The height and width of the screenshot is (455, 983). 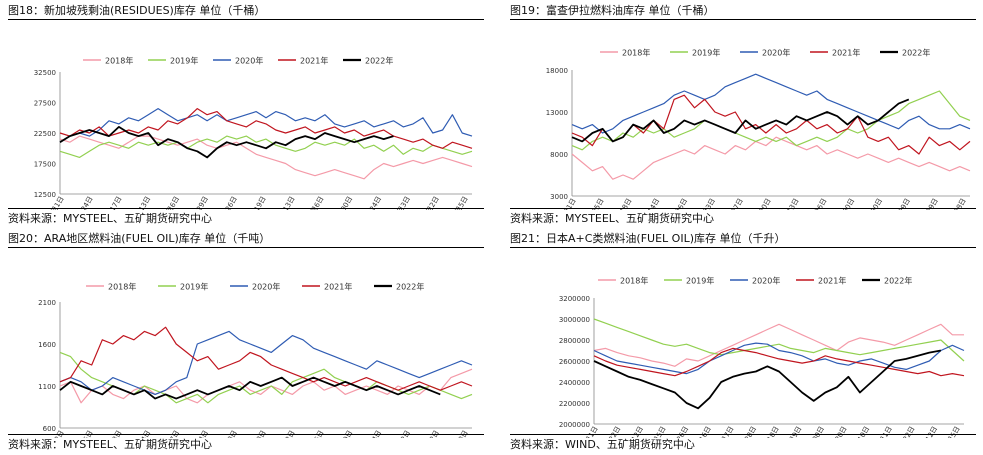 I want to click on x-tick-label: 7月30日, so click(x=815, y=431).